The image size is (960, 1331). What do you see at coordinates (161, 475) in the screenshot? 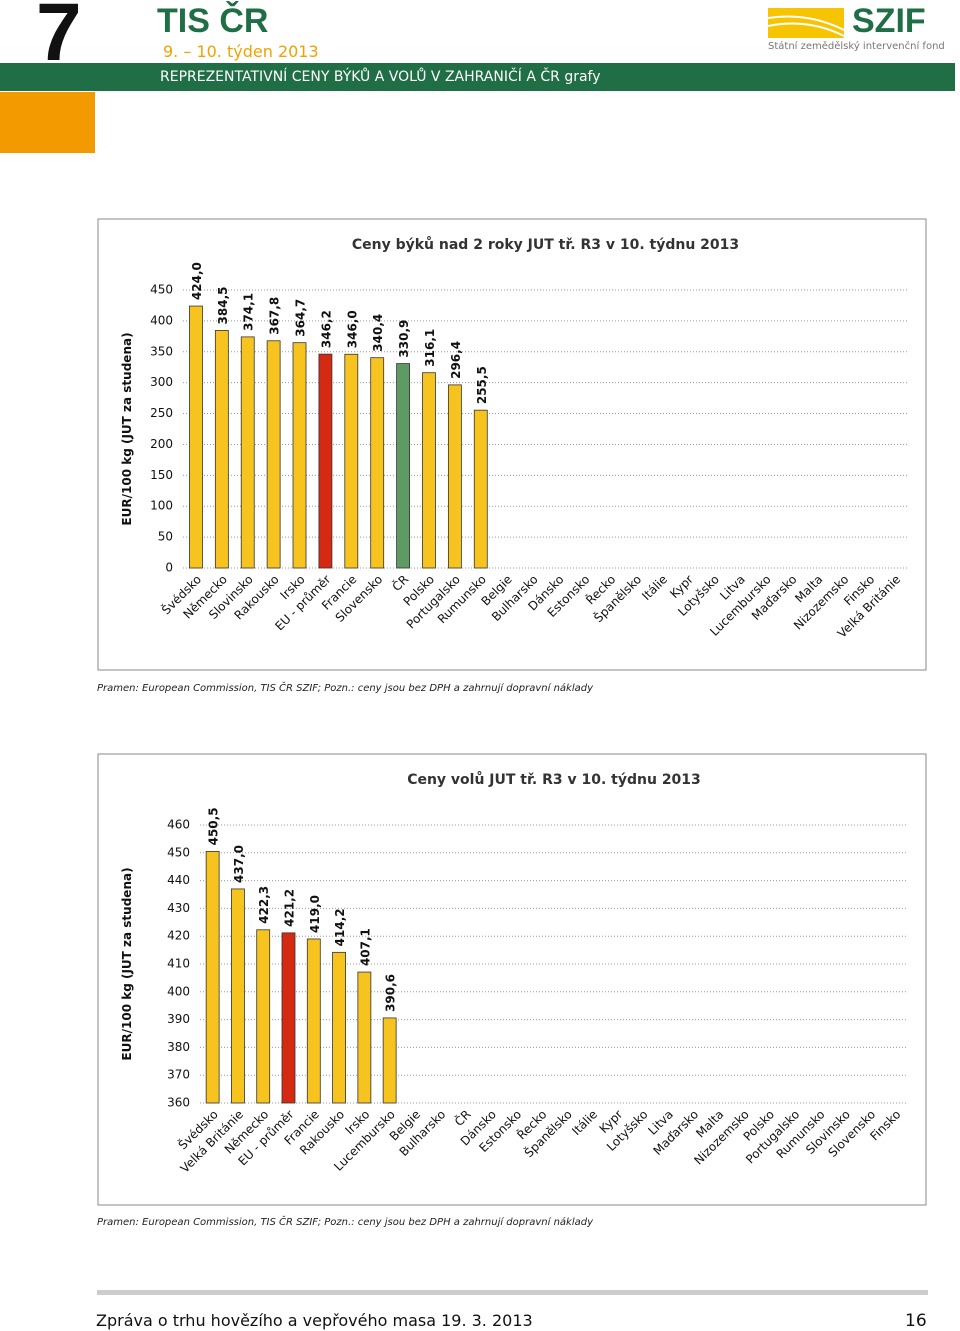
I see `y-tick-label: 150` at bounding box center [161, 475].